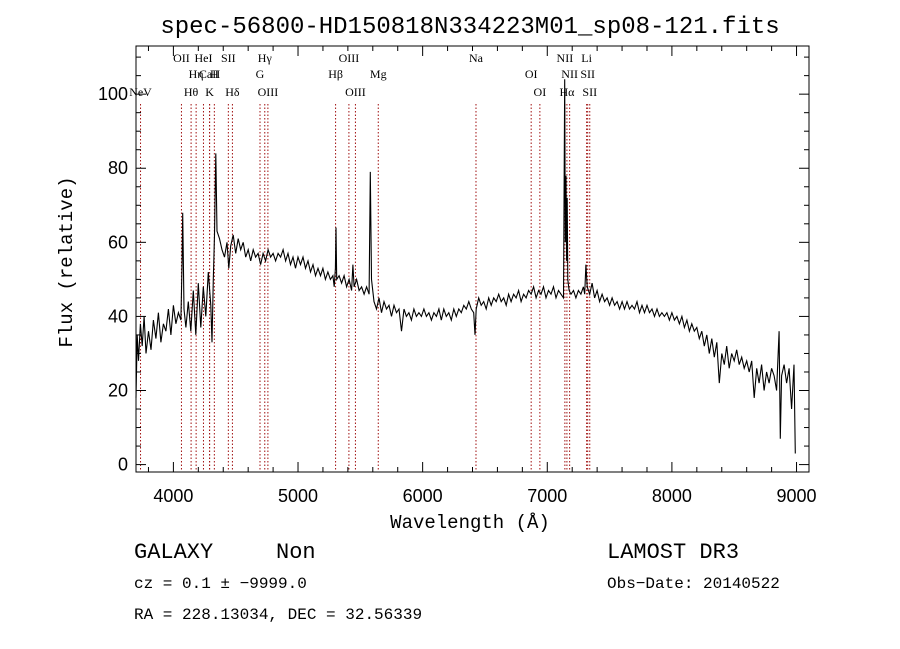 The height and width of the screenshot is (649, 900). I want to click on y-tick-label-60: 60, so click(118, 242).